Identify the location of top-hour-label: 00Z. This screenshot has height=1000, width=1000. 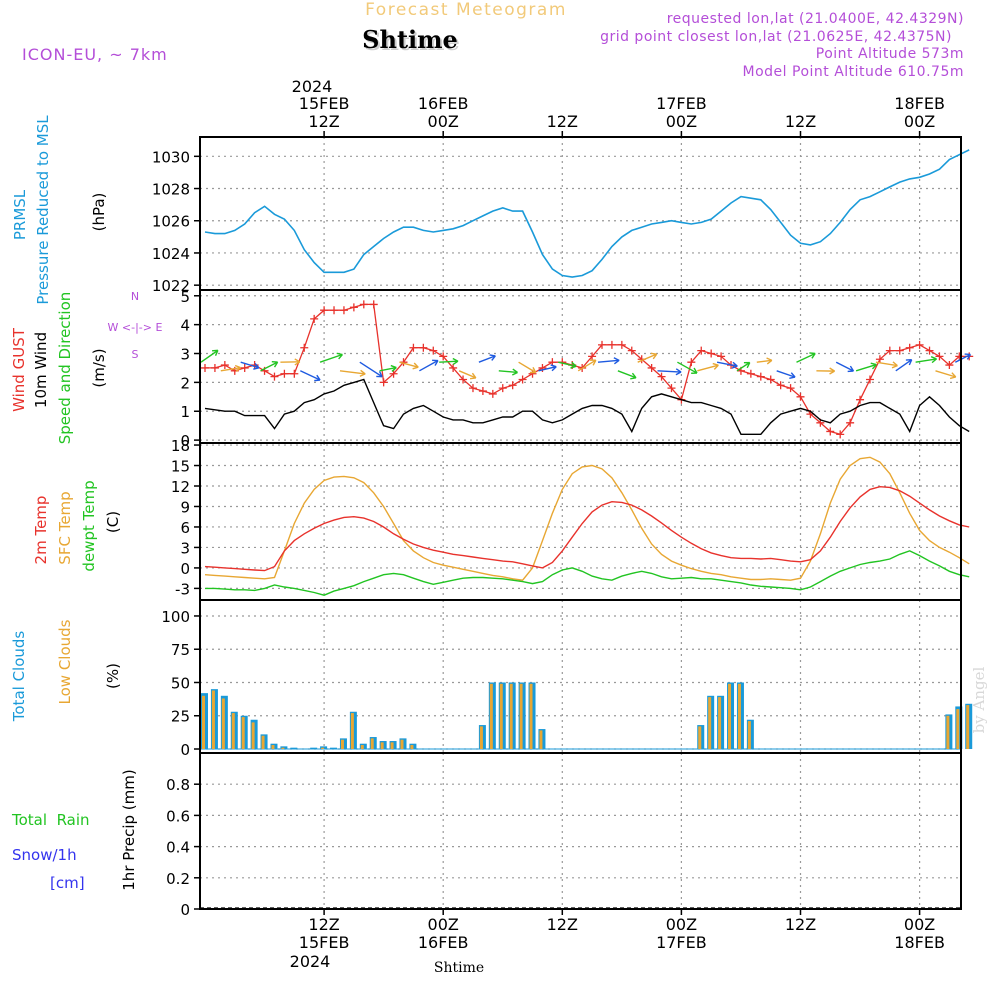
(681, 121).